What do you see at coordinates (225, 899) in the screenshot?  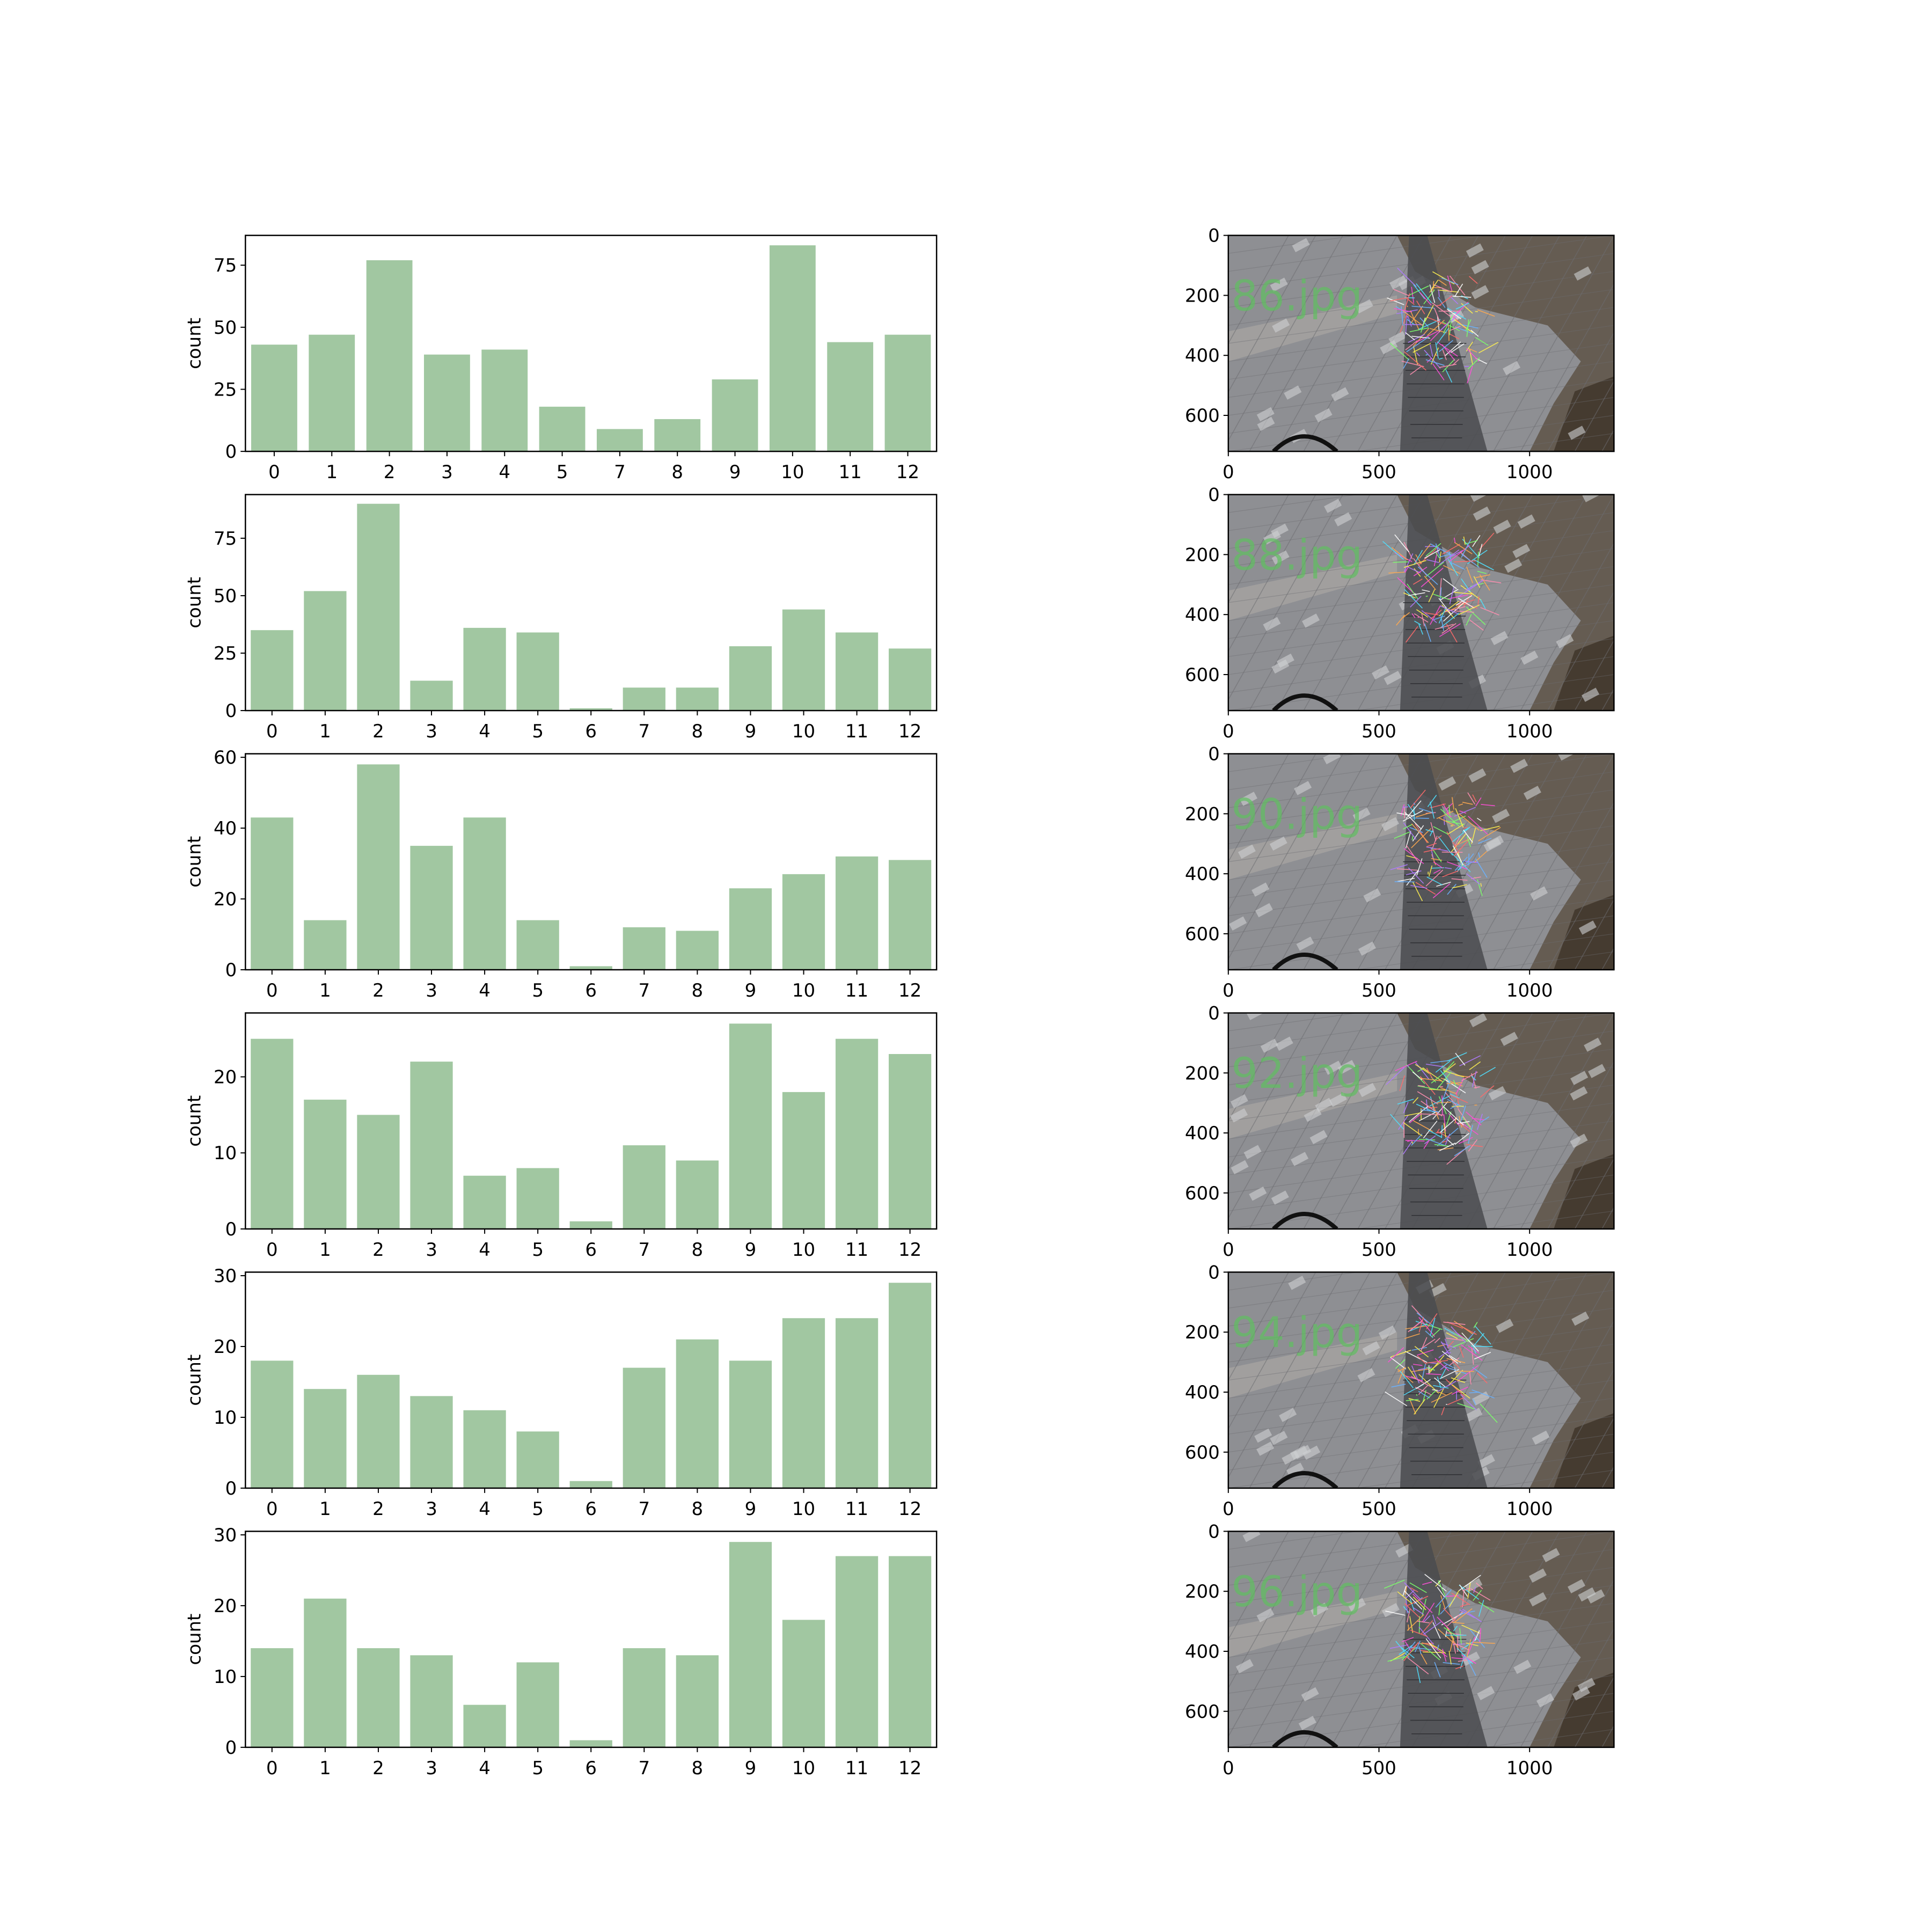 I see `y-tick-label: 20` at bounding box center [225, 899].